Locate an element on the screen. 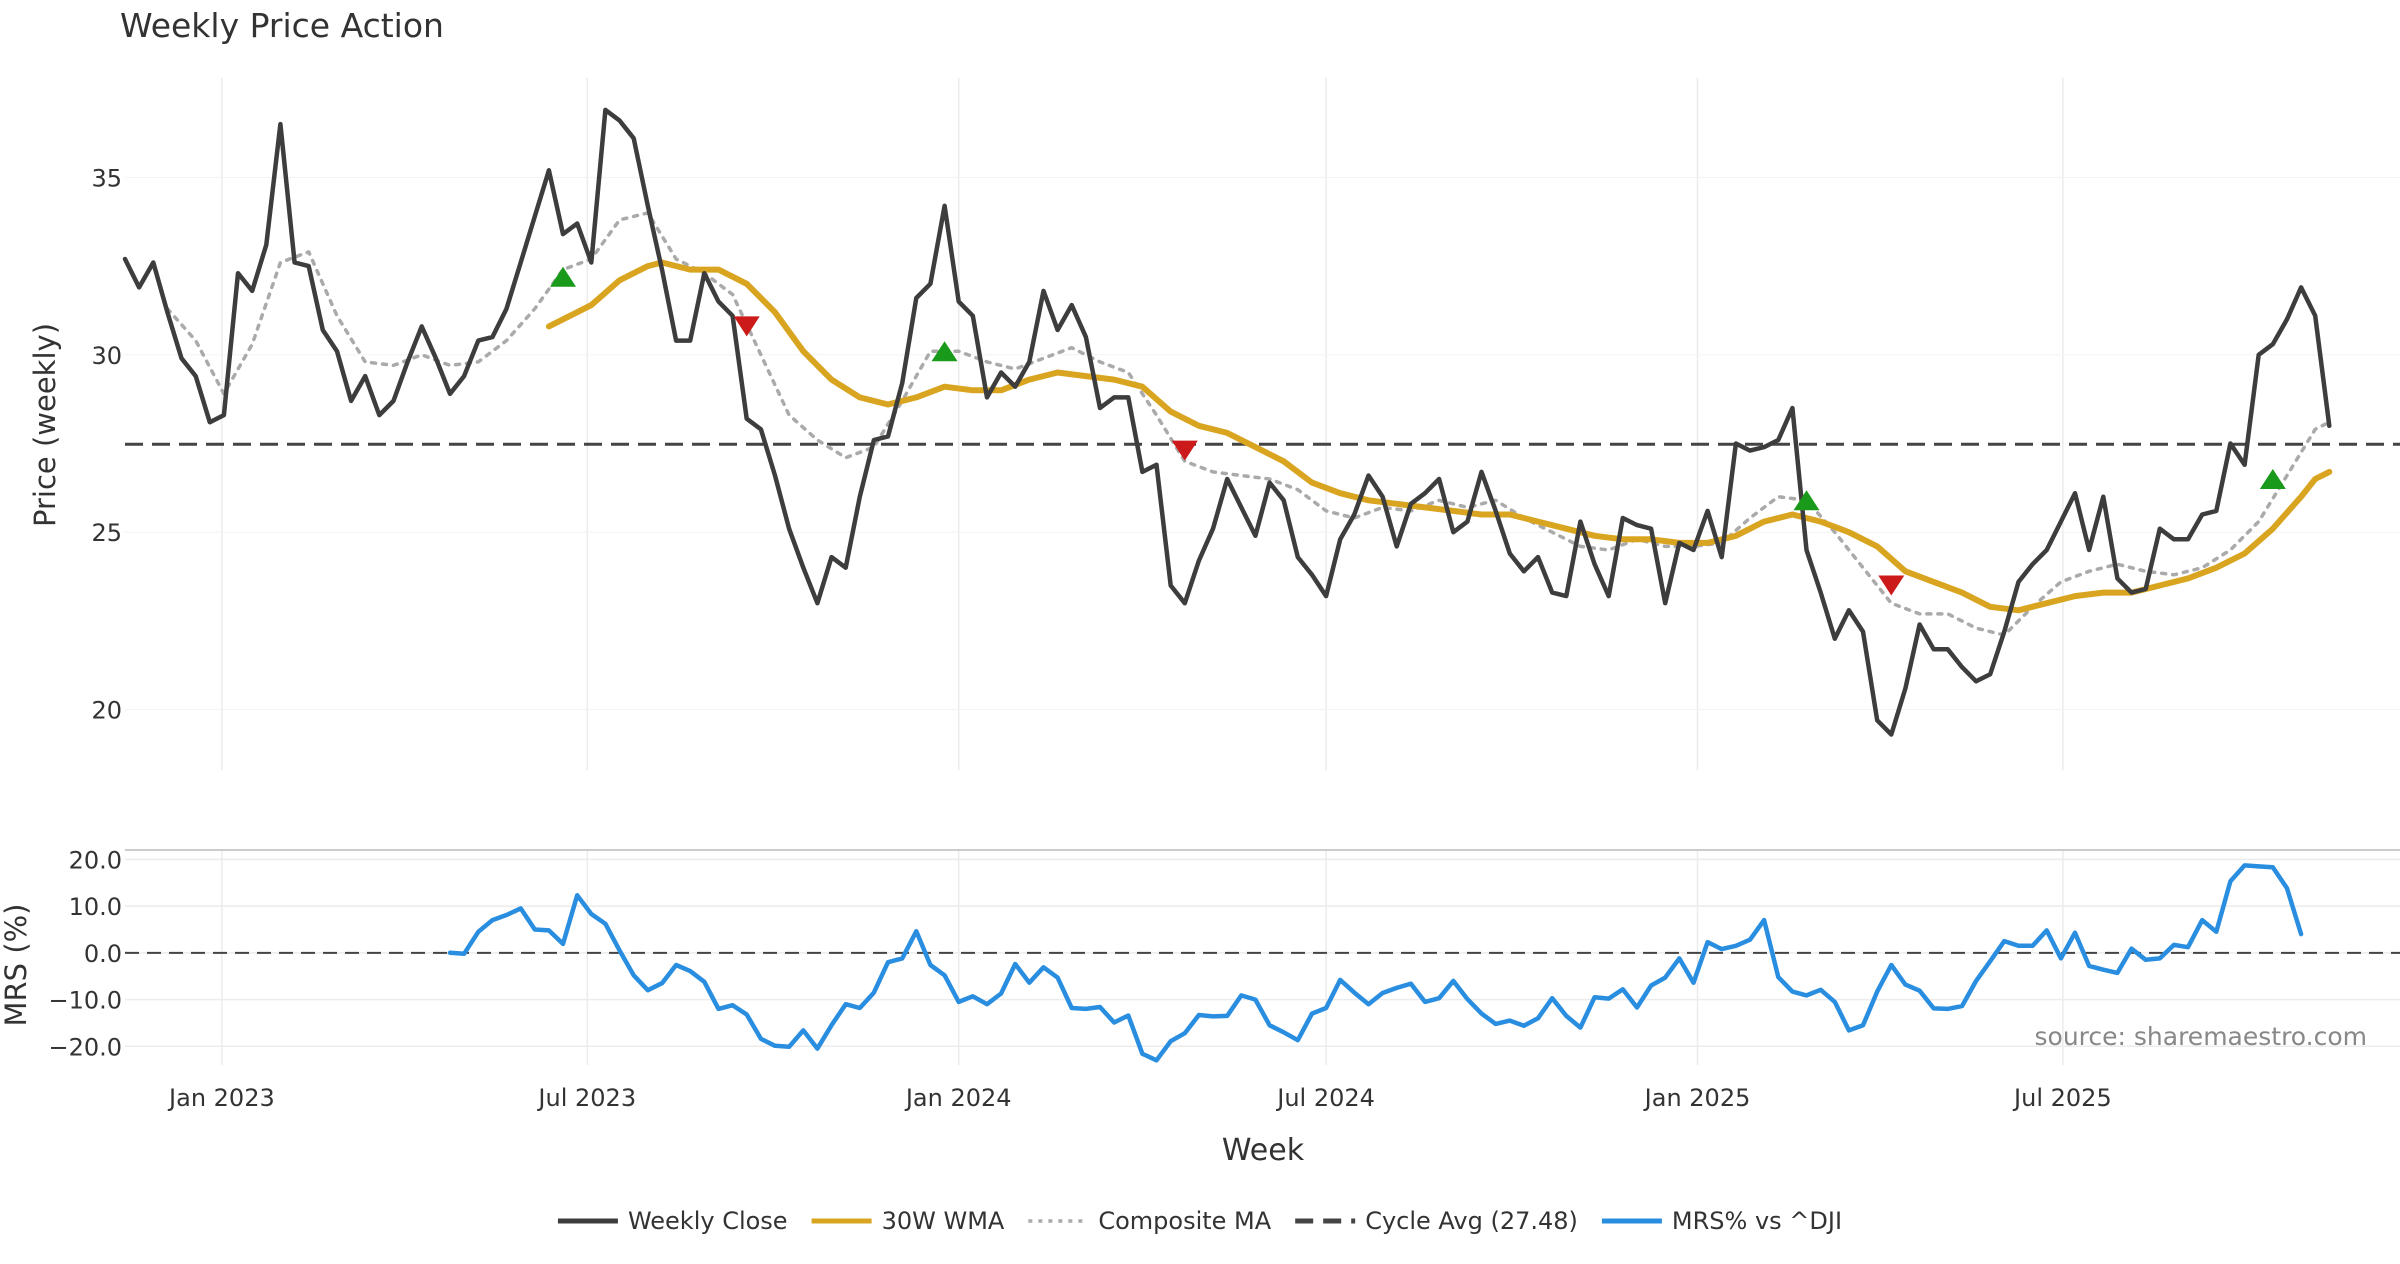 This screenshot has height=1264, width=2400. legend-item-composite-ma: Composite MA is located at coordinates (1150, 1221).